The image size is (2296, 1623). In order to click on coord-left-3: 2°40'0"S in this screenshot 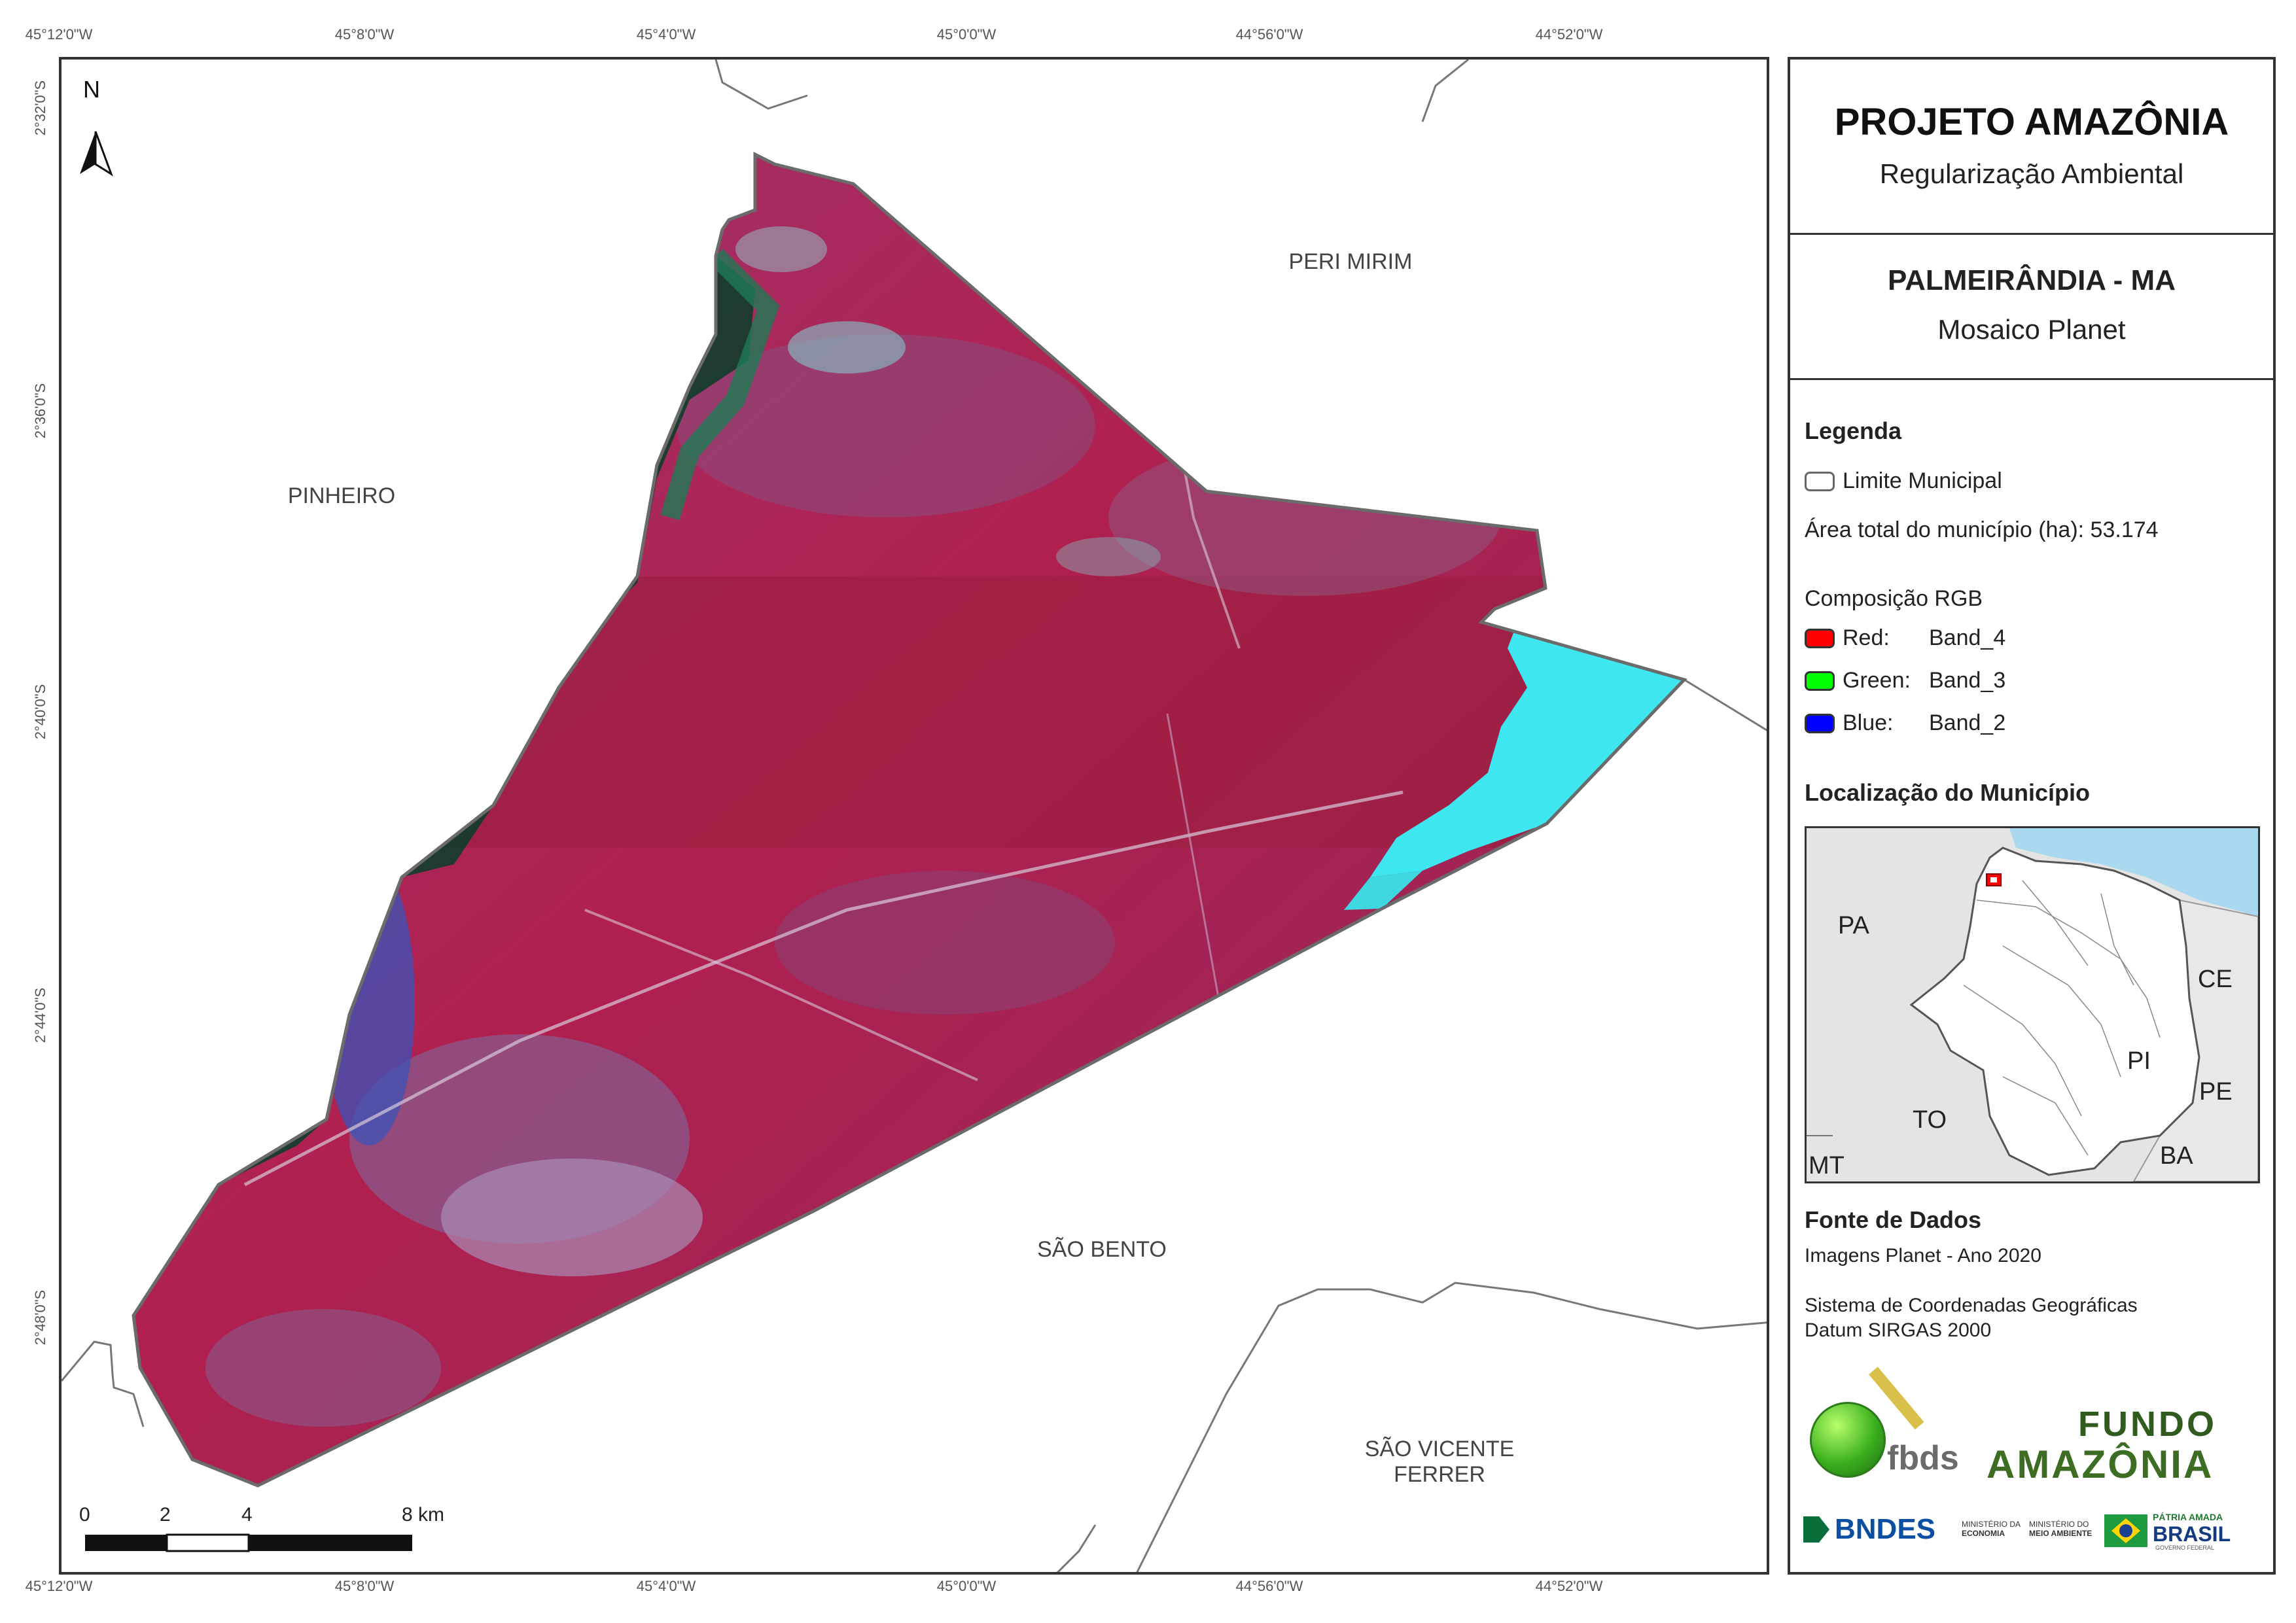, I will do `click(40, 712)`.